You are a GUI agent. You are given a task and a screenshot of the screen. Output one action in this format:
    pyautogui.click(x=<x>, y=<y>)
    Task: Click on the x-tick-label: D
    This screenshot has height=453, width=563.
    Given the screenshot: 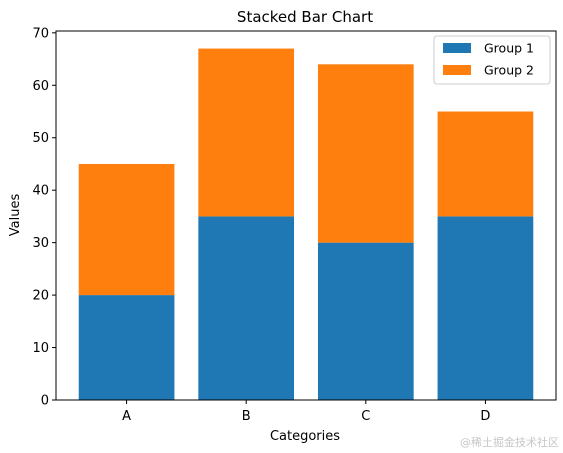 What is the action you would take?
    pyautogui.click(x=485, y=416)
    